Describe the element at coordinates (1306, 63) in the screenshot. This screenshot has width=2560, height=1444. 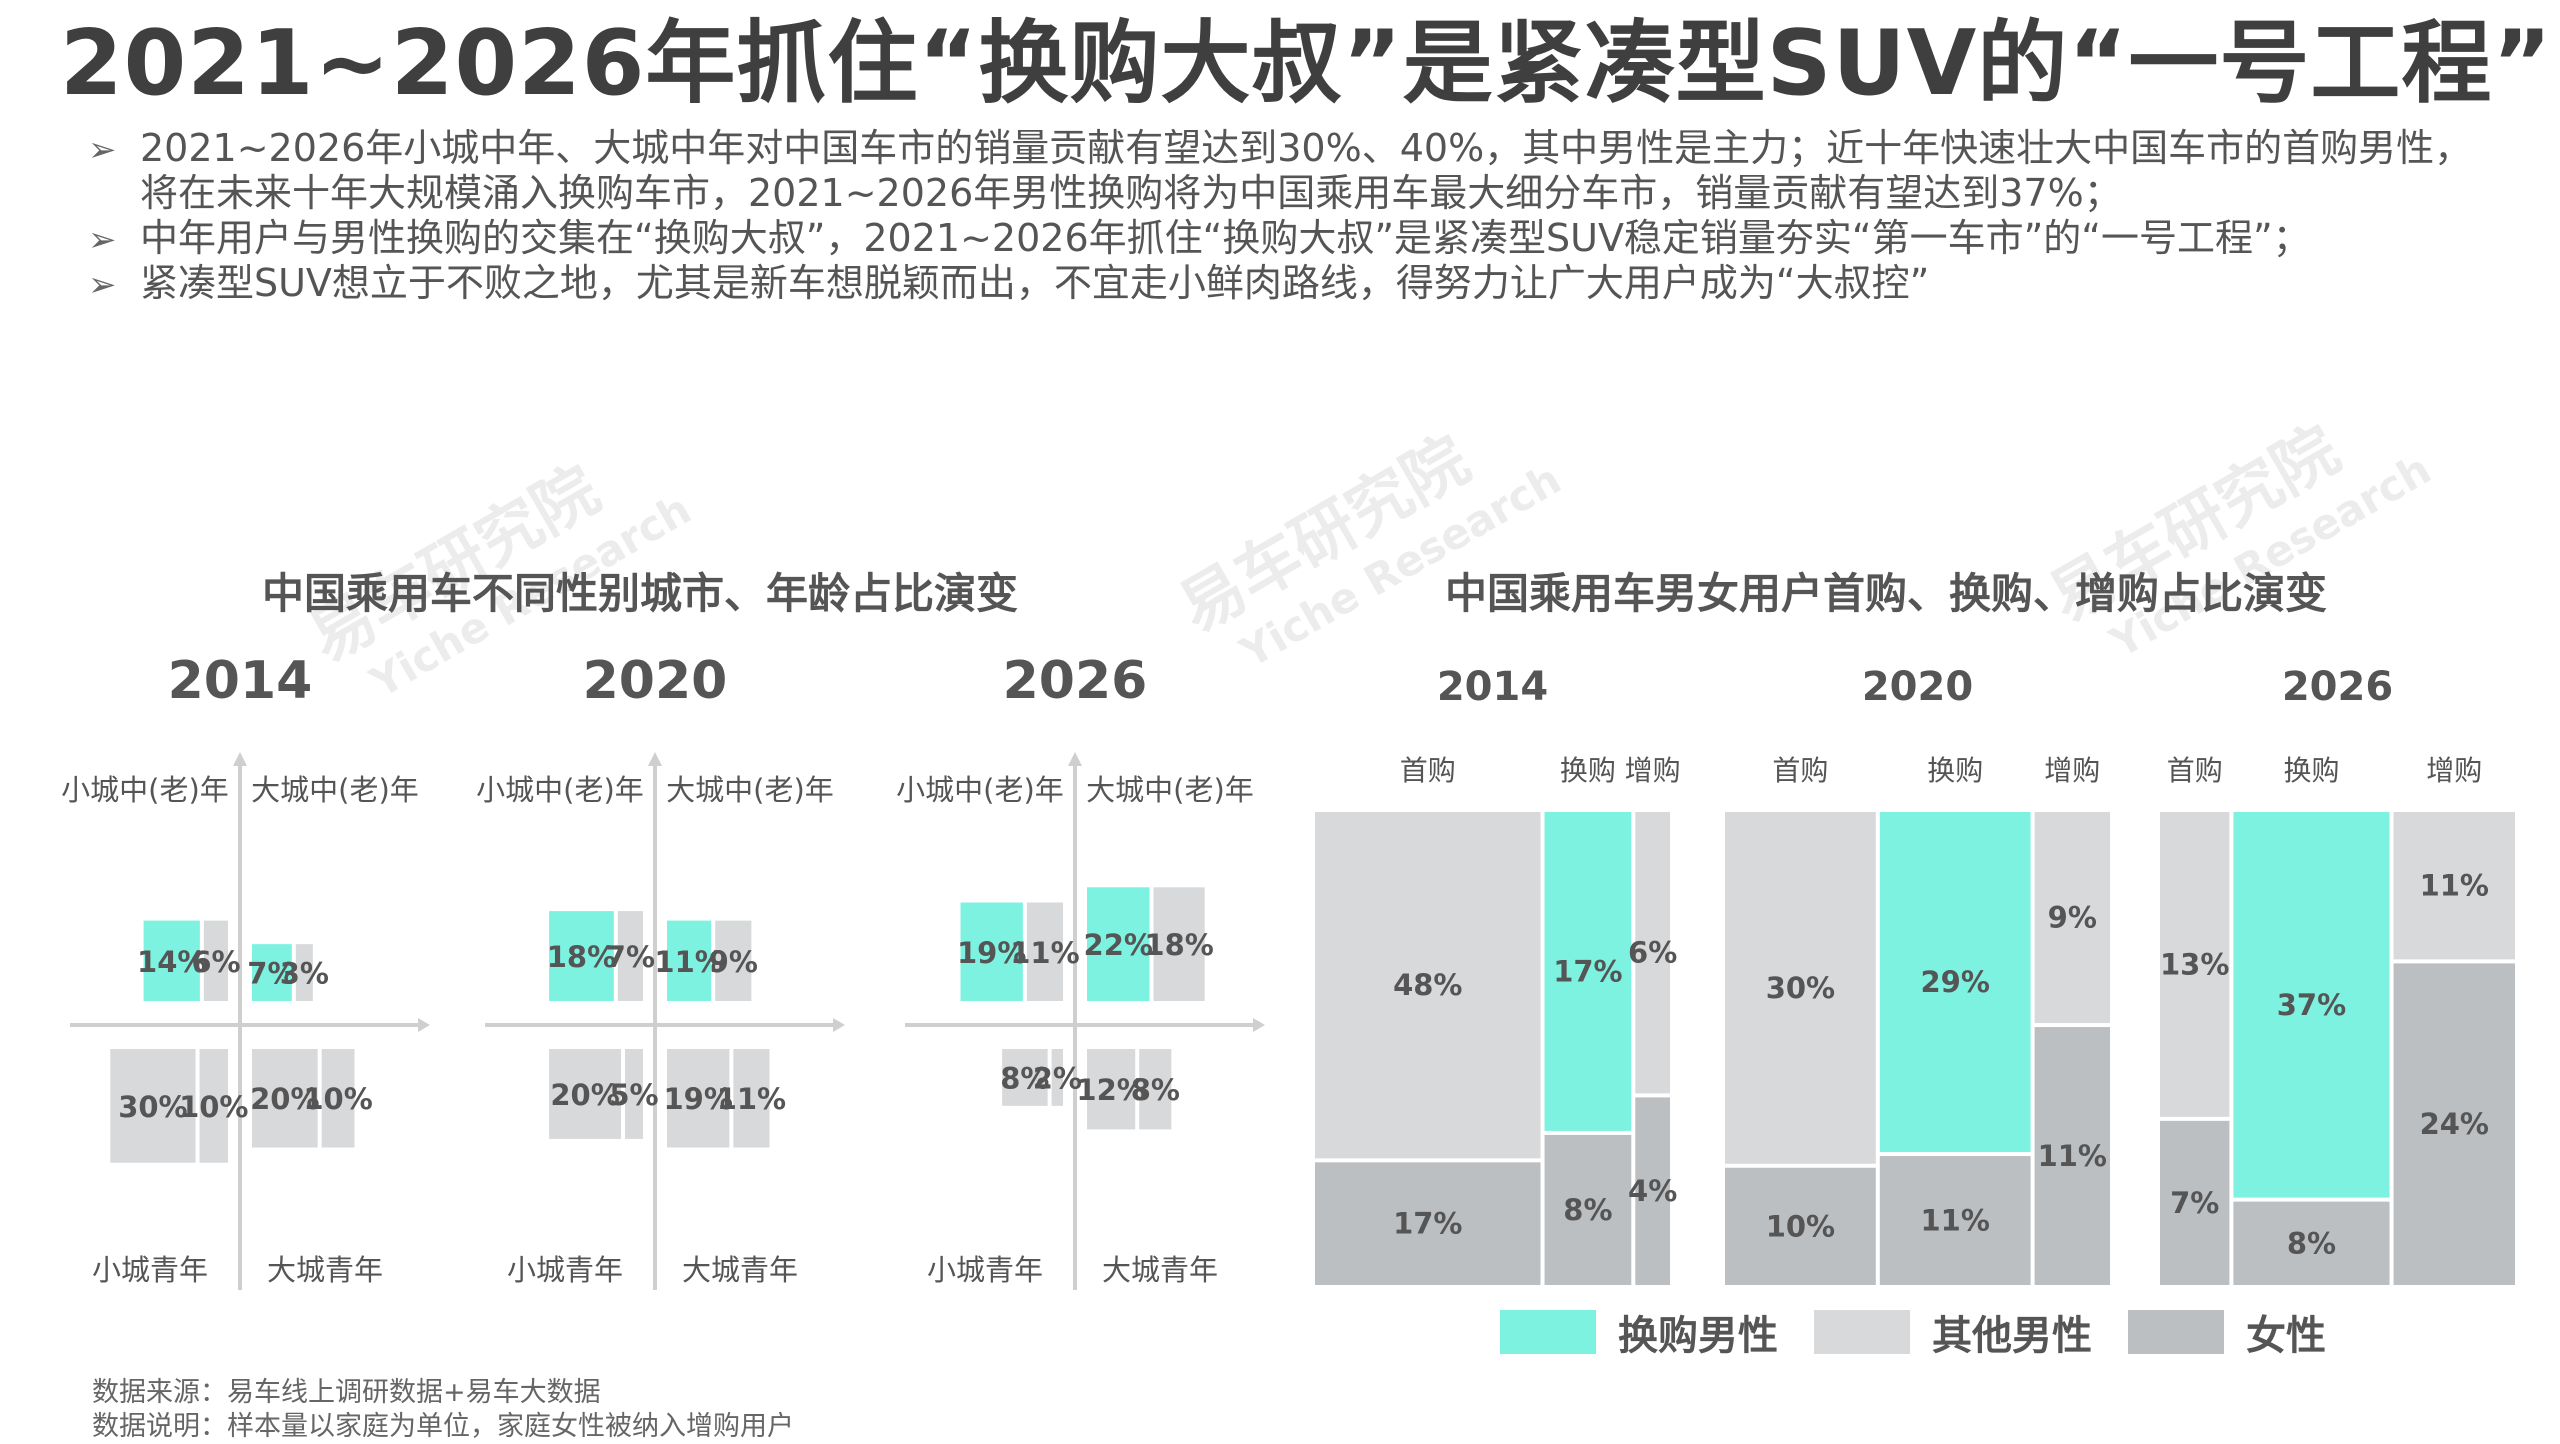
I see `page-title: 2021~2026年抓住“换购大叔”是紧凑型SUV的“一号工程”` at that location.